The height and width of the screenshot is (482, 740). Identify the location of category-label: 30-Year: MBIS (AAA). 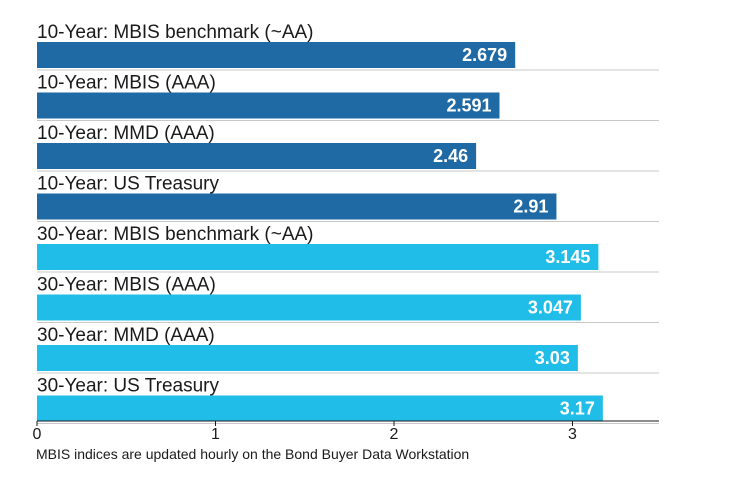
(126, 285).